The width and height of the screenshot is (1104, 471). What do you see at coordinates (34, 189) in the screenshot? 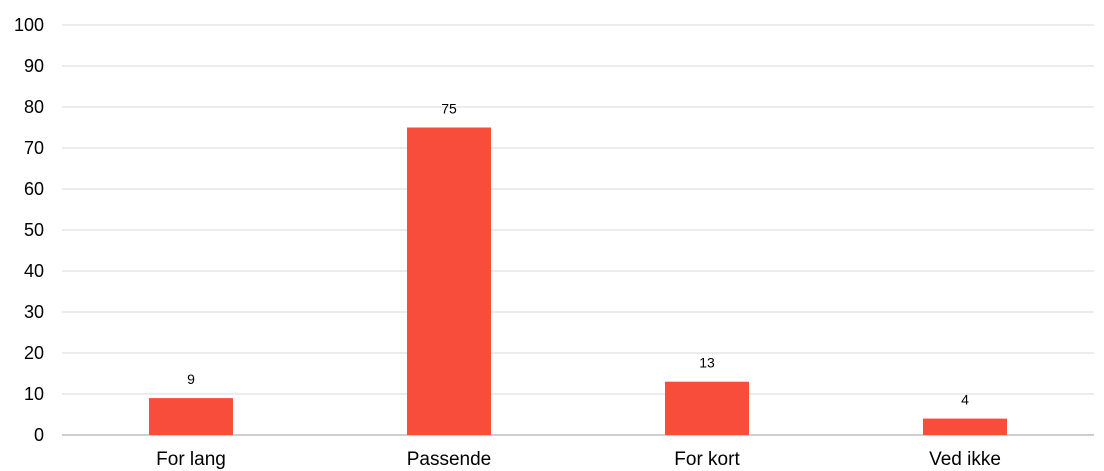
I see `y-tick-label: 60` at bounding box center [34, 189].